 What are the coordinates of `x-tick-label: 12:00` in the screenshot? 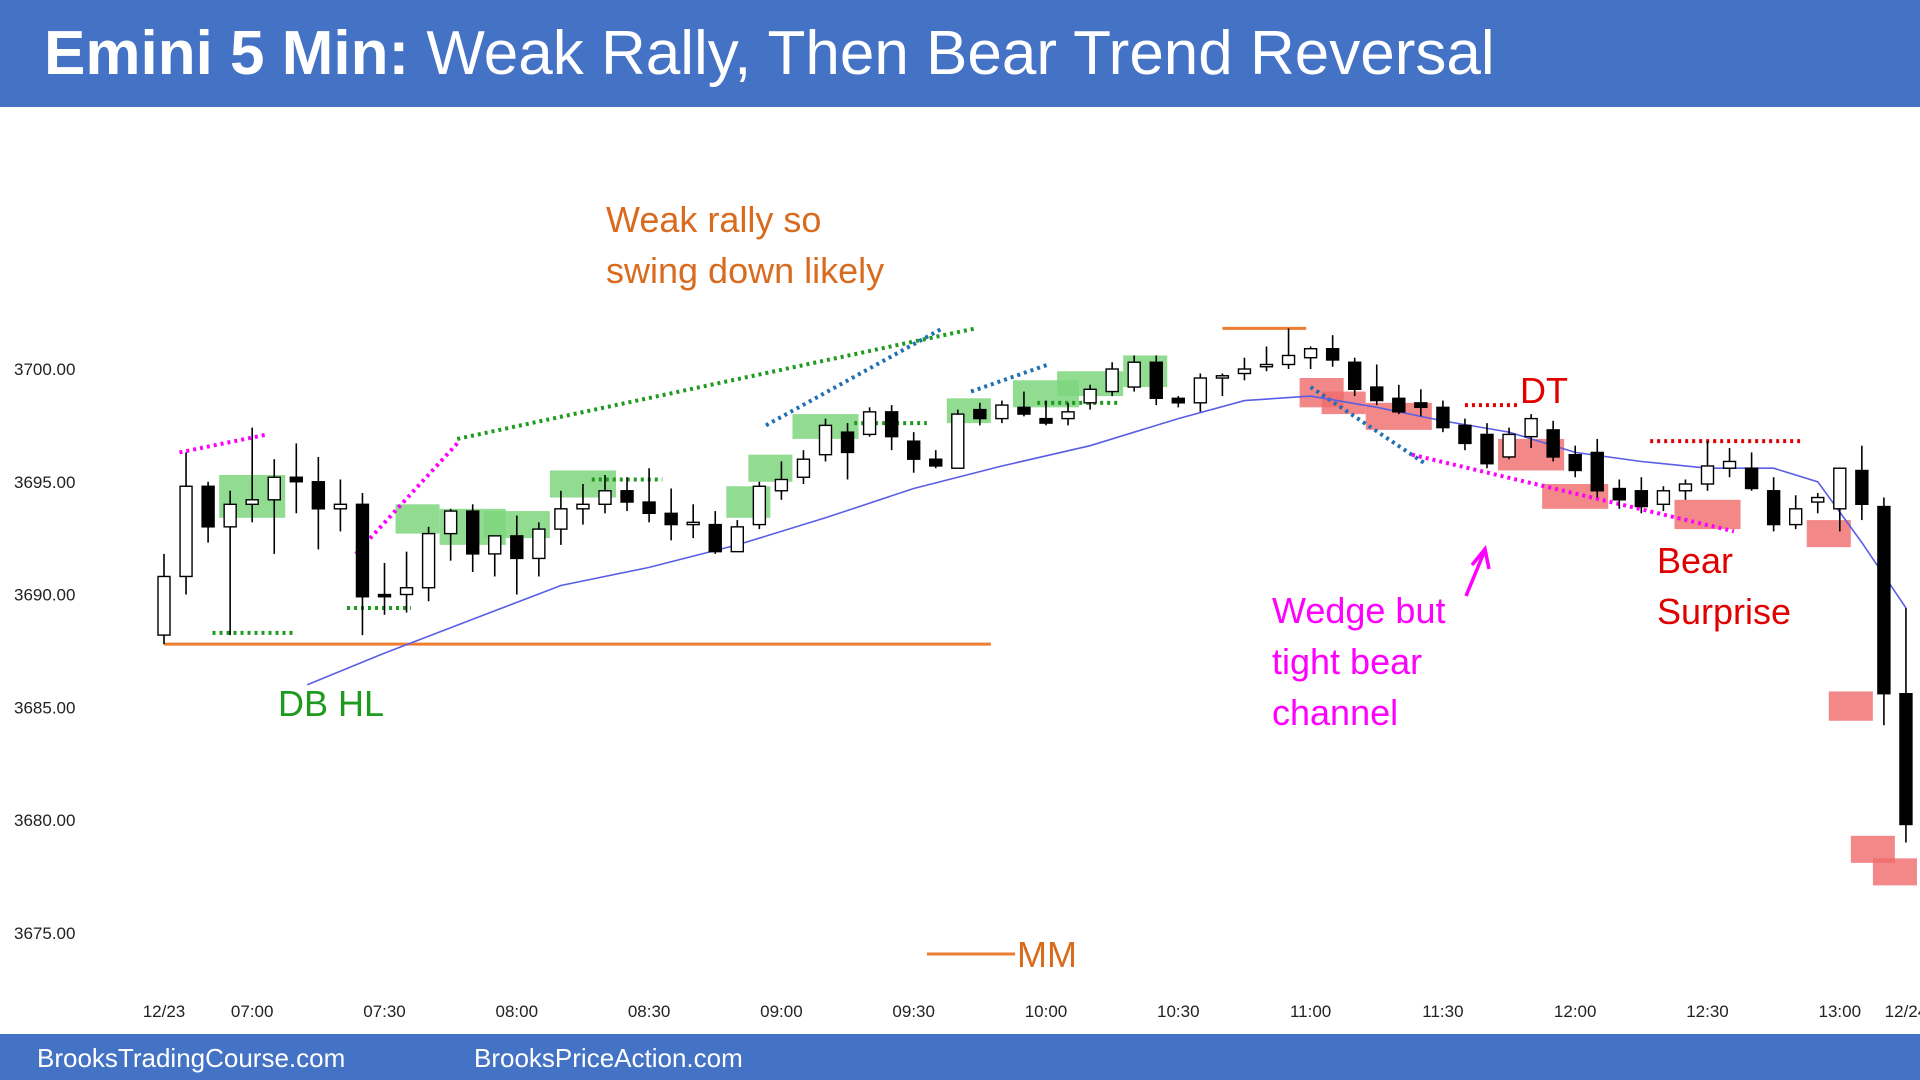 It's located at (1575, 1011).